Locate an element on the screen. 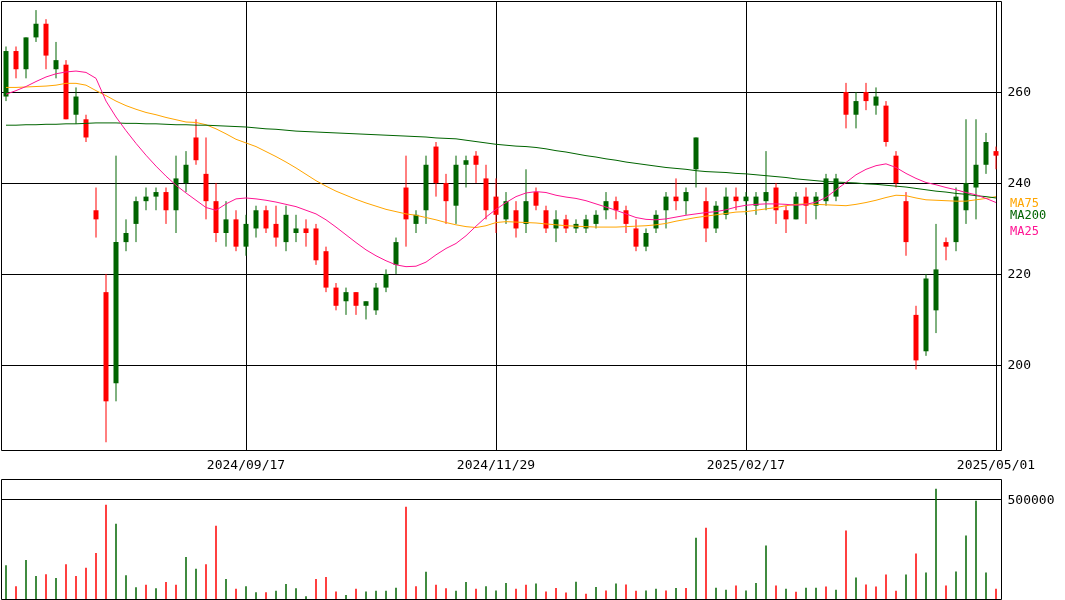 This screenshot has width=1065, height=600. y-tick-label: 500000 is located at coordinates (1031, 499).